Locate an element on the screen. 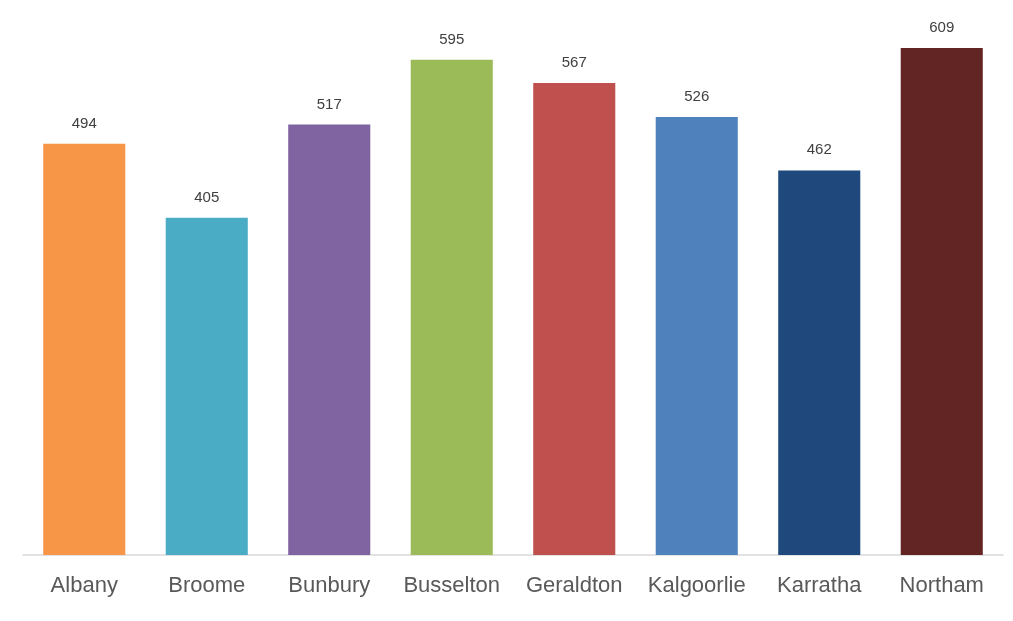 This screenshot has height=621, width=1013. x-tick-label: Busselton is located at coordinates (452, 584).